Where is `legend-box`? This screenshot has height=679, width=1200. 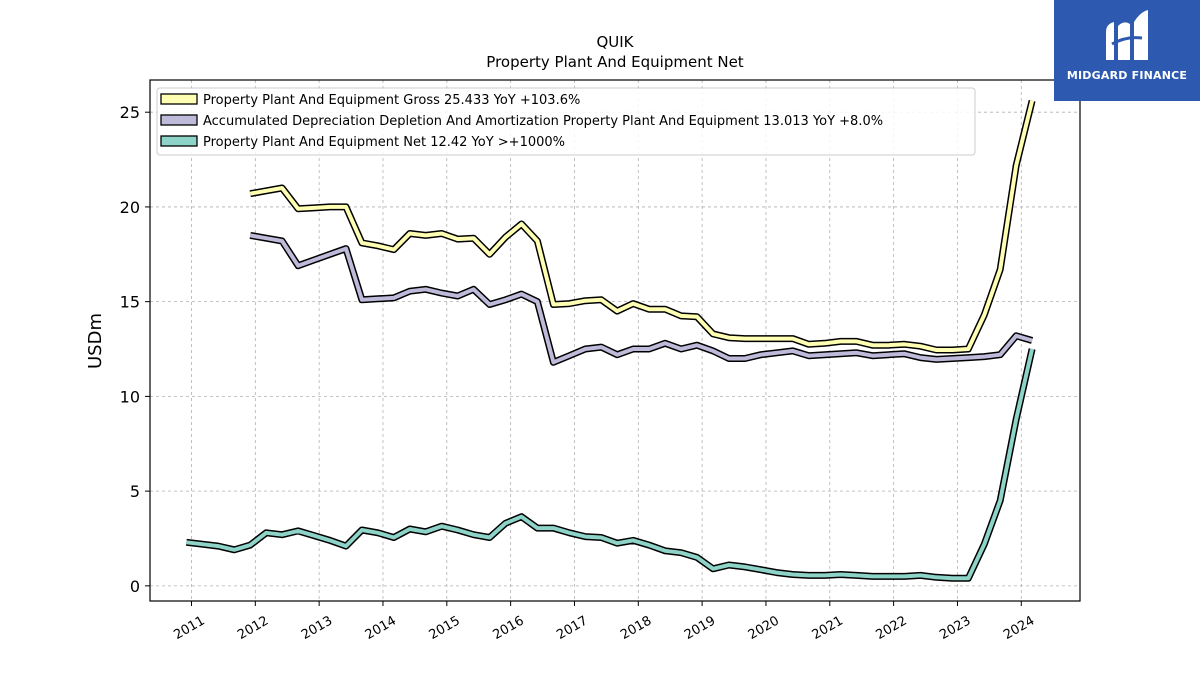
legend-box is located at coordinates (566, 121).